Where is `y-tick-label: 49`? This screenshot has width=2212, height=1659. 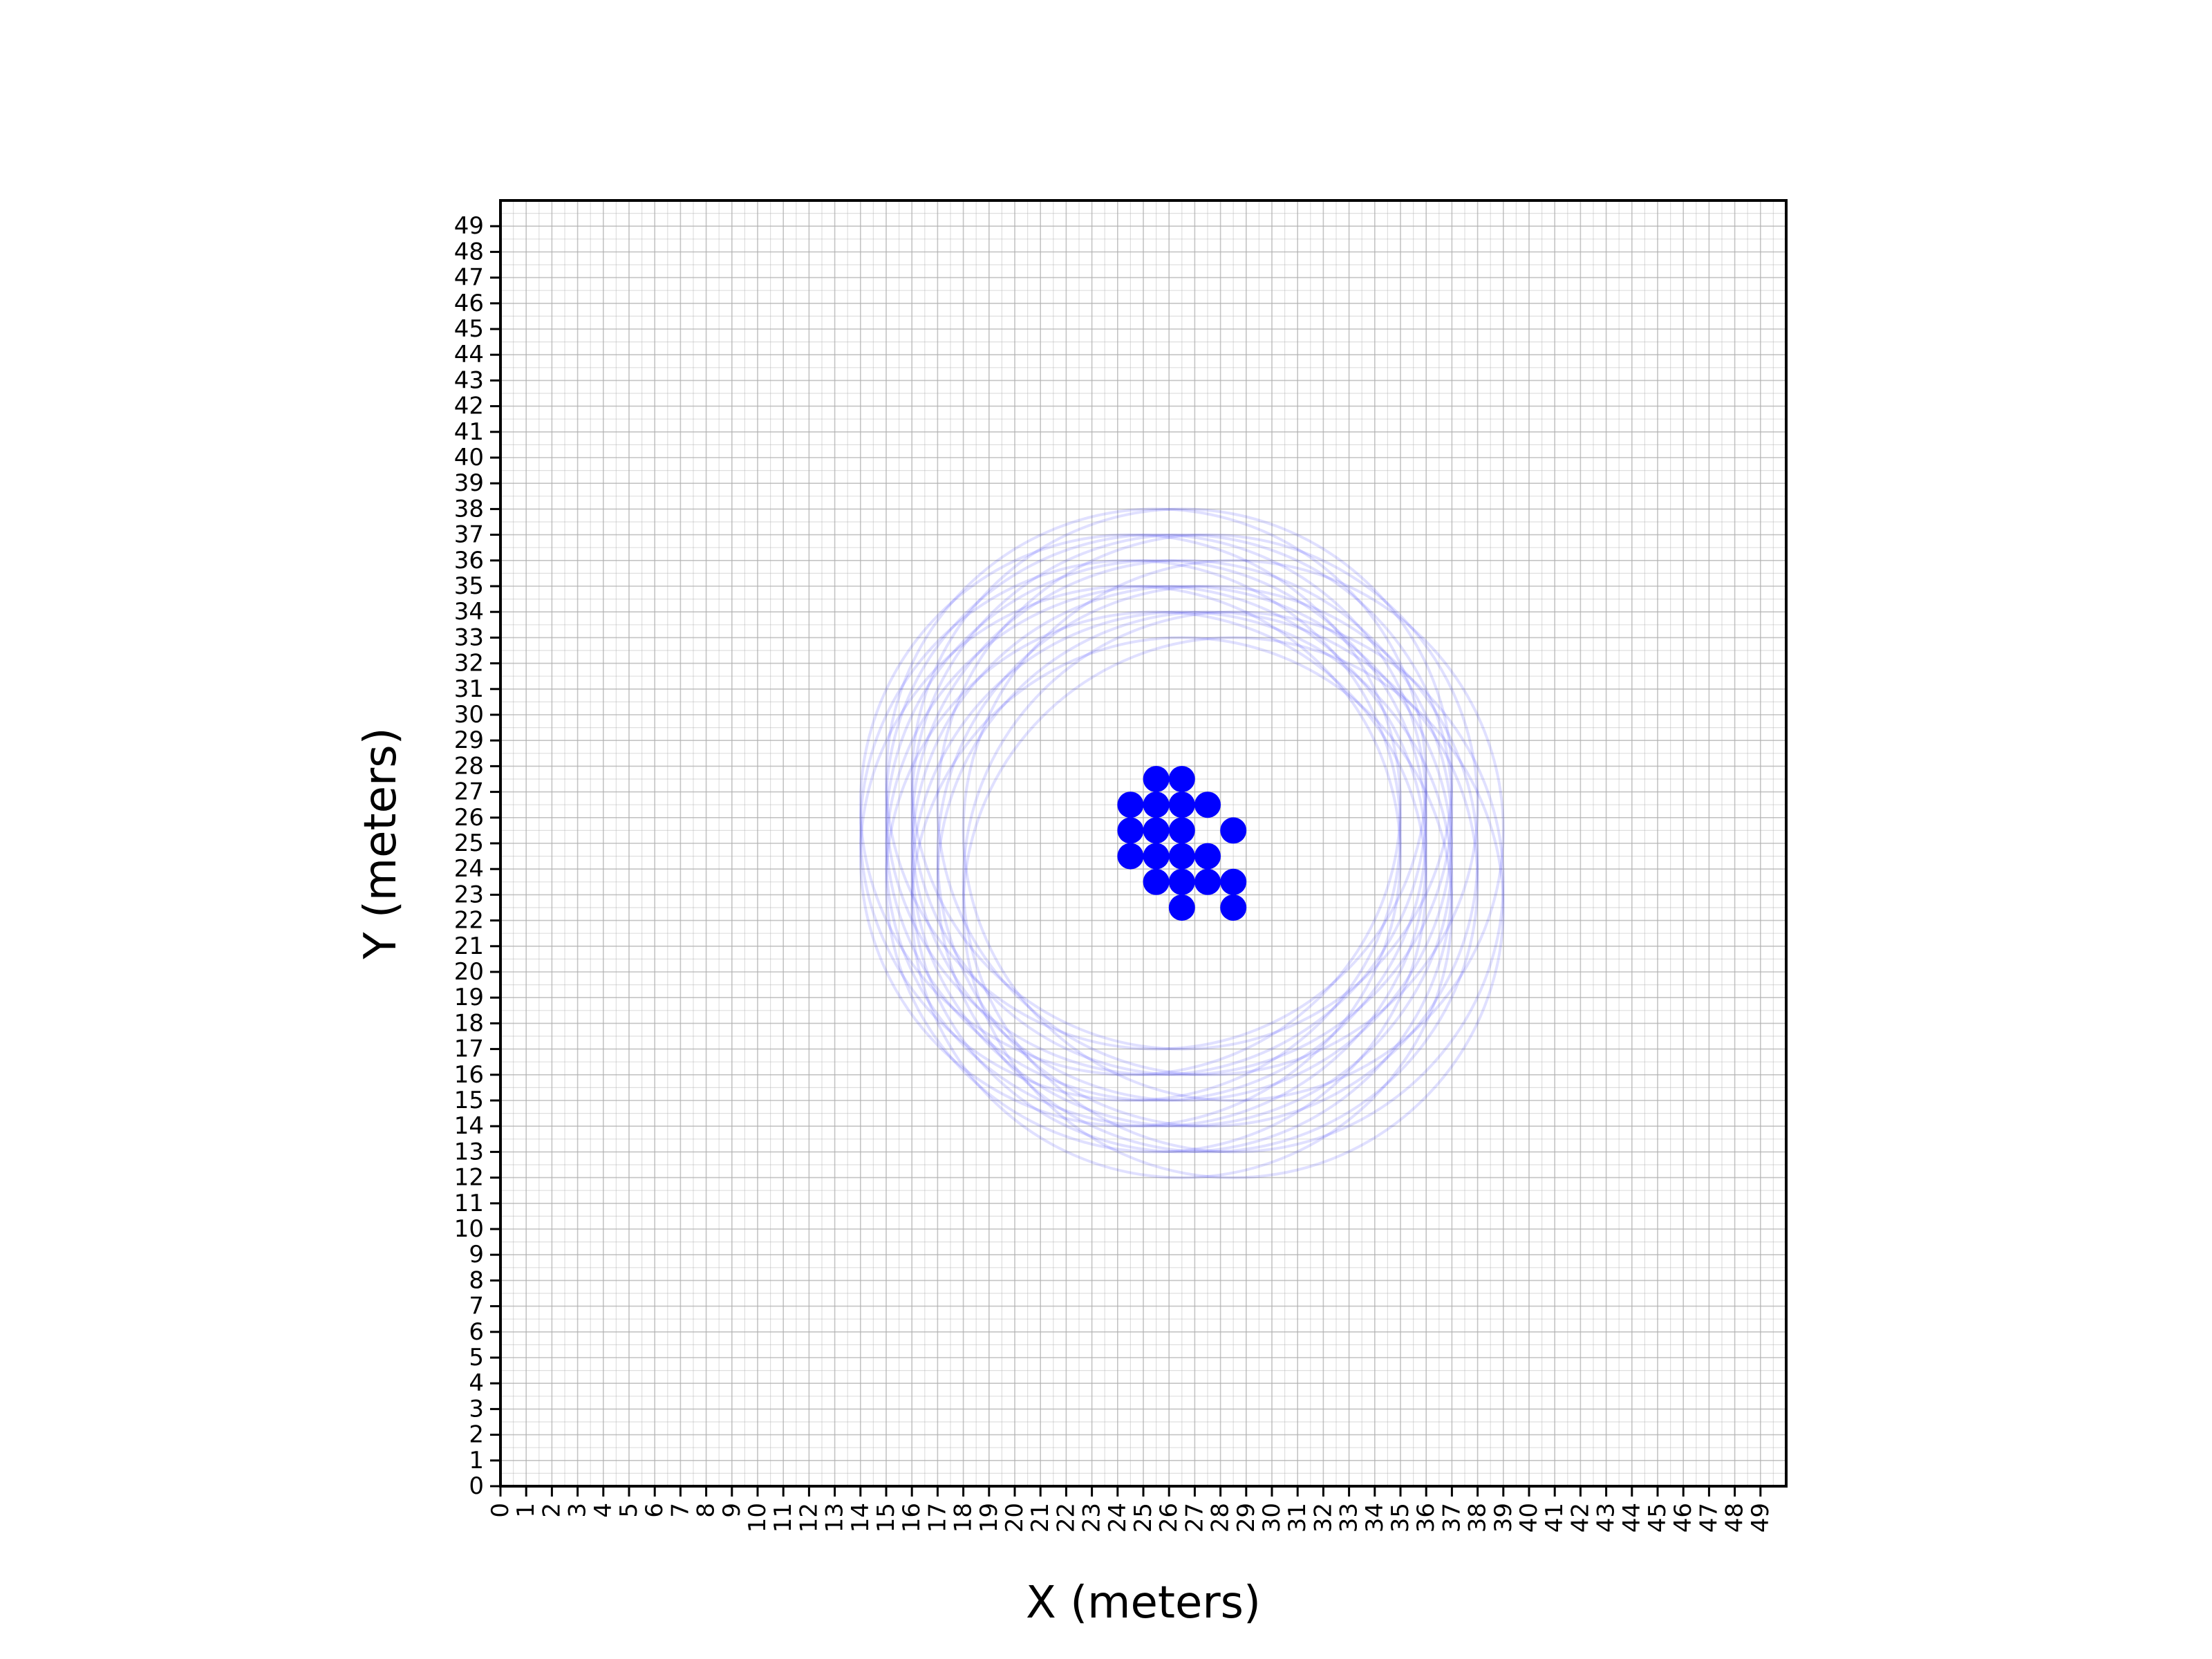
y-tick-label: 49 is located at coordinates (469, 226).